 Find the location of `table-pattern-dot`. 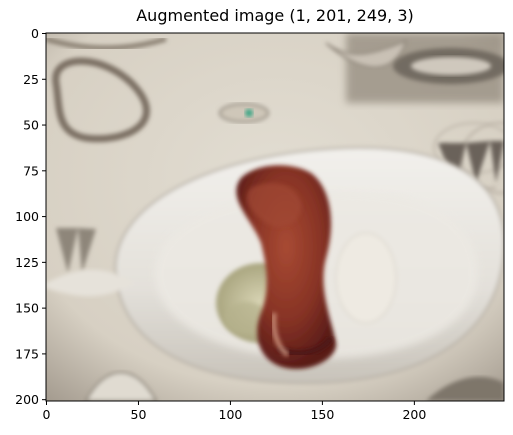

table-pattern-dot is located at coordinates (249, 113).